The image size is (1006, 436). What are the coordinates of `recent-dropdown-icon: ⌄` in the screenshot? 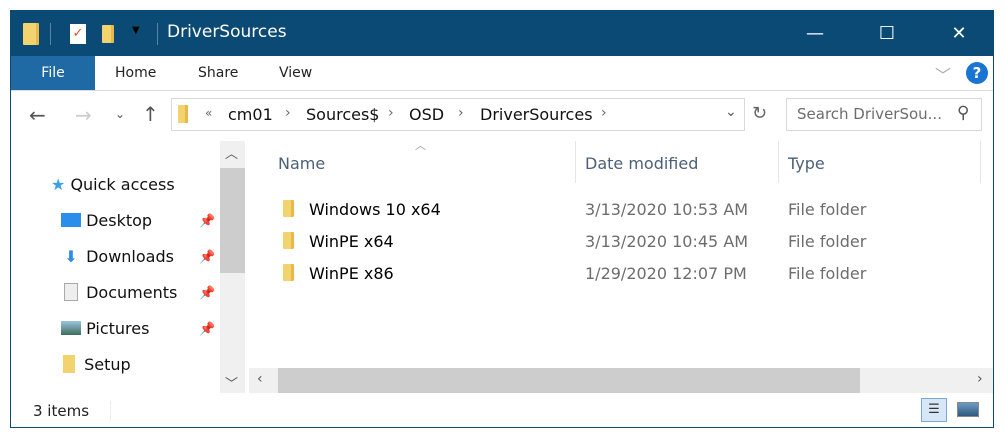 It's located at (120, 114).